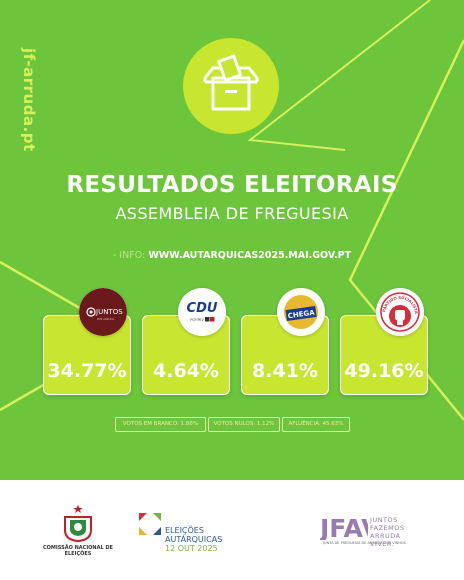 This screenshot has width=464, height=580. I want to click on cdu-logo-icon: CDU PCP-PEV, so click(202, 312).